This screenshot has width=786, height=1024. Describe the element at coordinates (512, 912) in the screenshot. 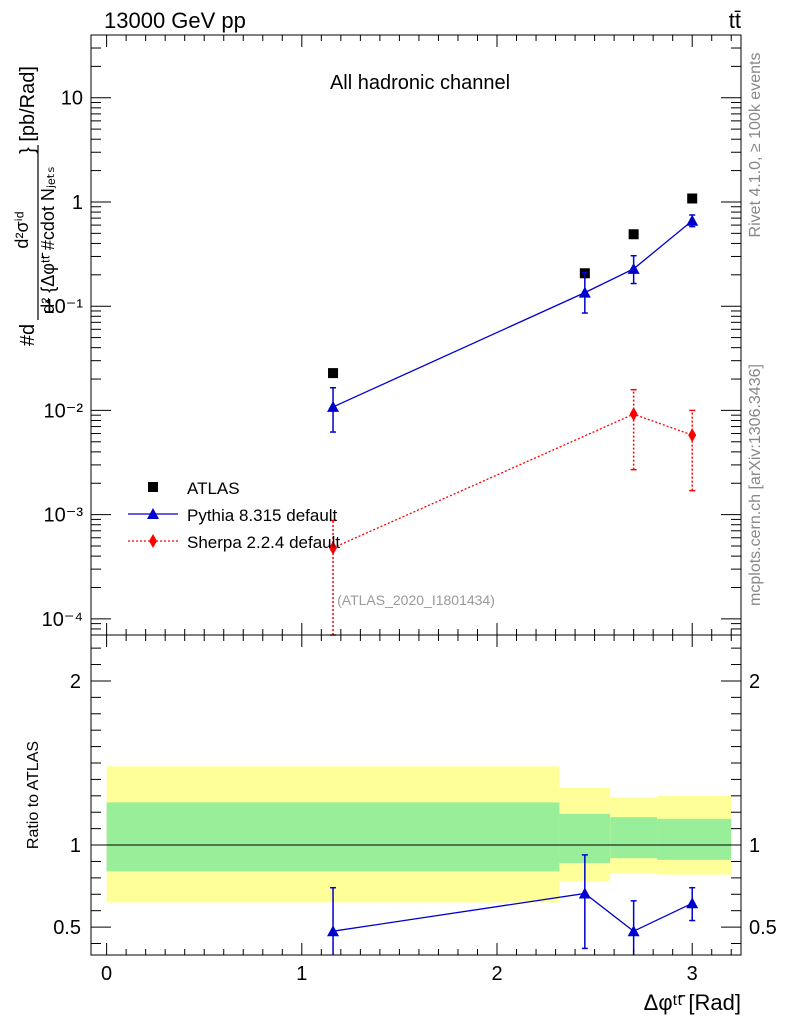

I see `ratio-line` at that location.